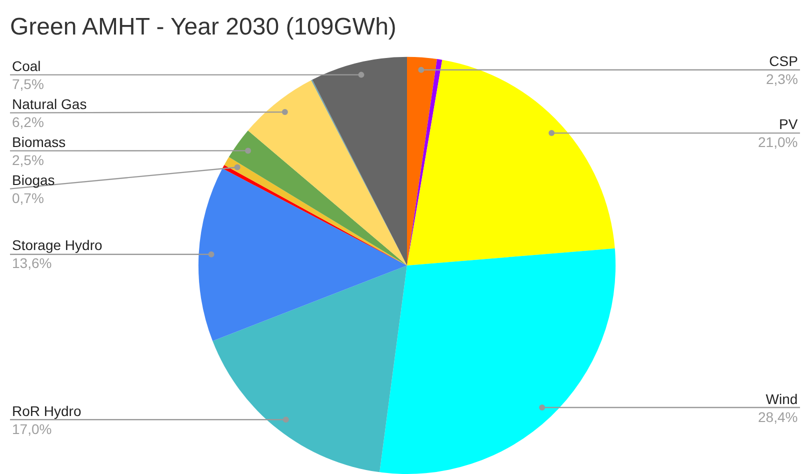 The image size is (806, 474). What do you see at coordinates (778, 142) in the screenshot?
I see `data-label: 21,0%` at bounding box center [778, 142].